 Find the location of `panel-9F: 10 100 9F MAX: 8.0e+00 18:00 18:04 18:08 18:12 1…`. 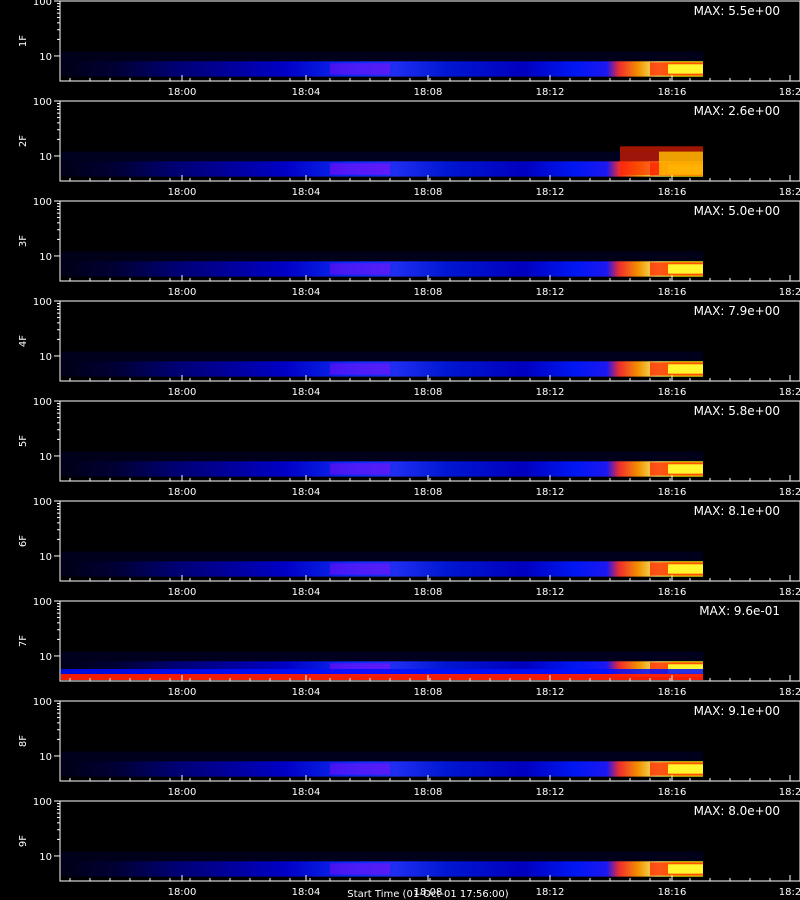

panel-9F: 10 100 9F MAX: 8.0e+00 18:00 18:04 18:08 18:12 1… is located at coordinates (409, 847).